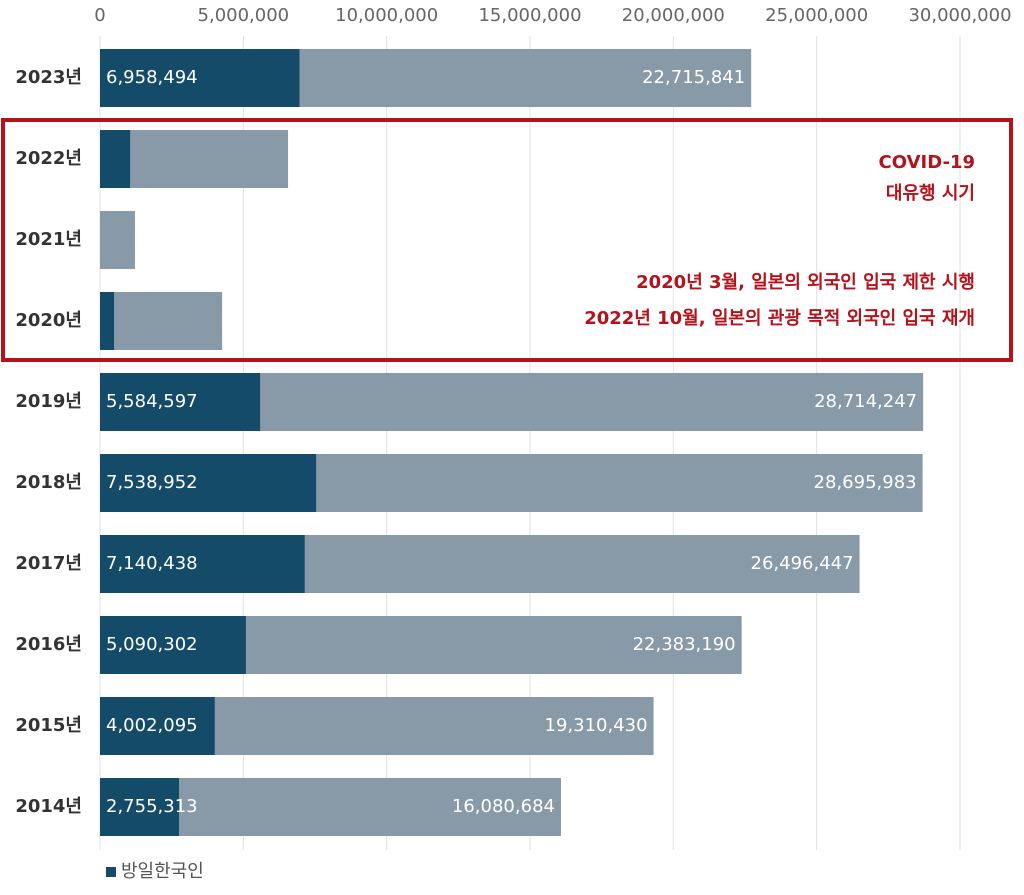 The width and height of the screenshot is (1024, 895). What do you see at coordinates (48, 644) in the screenshot?
I see `y-tick-label: 2016년` at bounding box center [48, 644].